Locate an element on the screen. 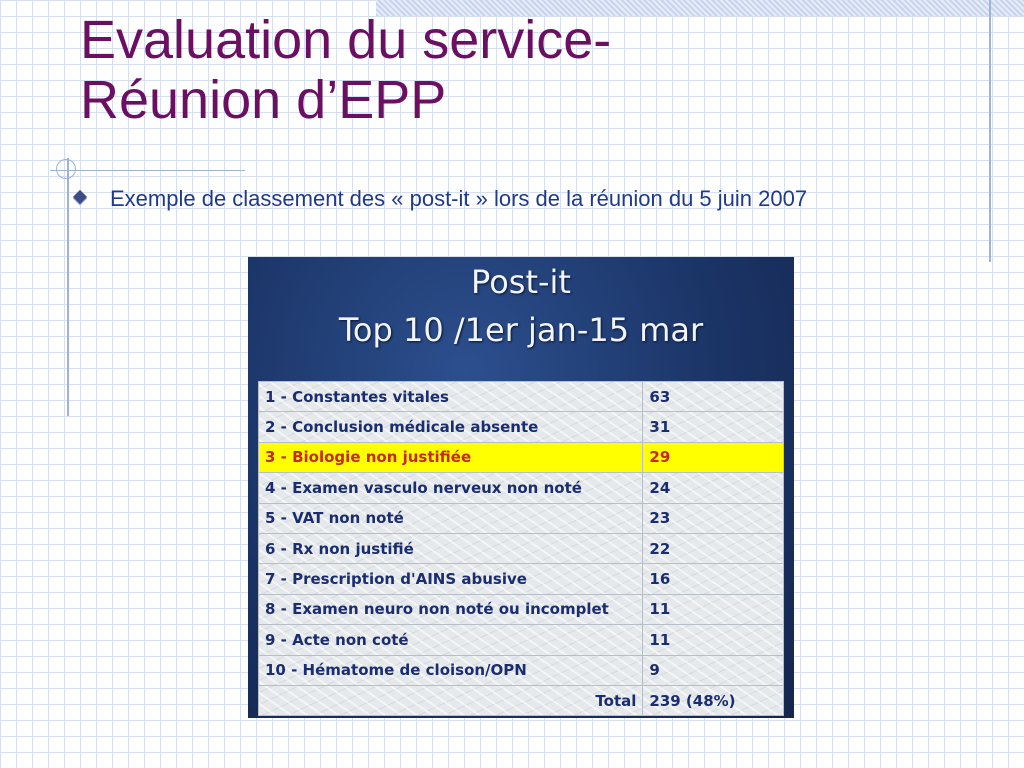 The height and width of the screenshot is (768, 1024). table-row: 6 - Rx non justifié 22 is located at coordinates (520, 548).